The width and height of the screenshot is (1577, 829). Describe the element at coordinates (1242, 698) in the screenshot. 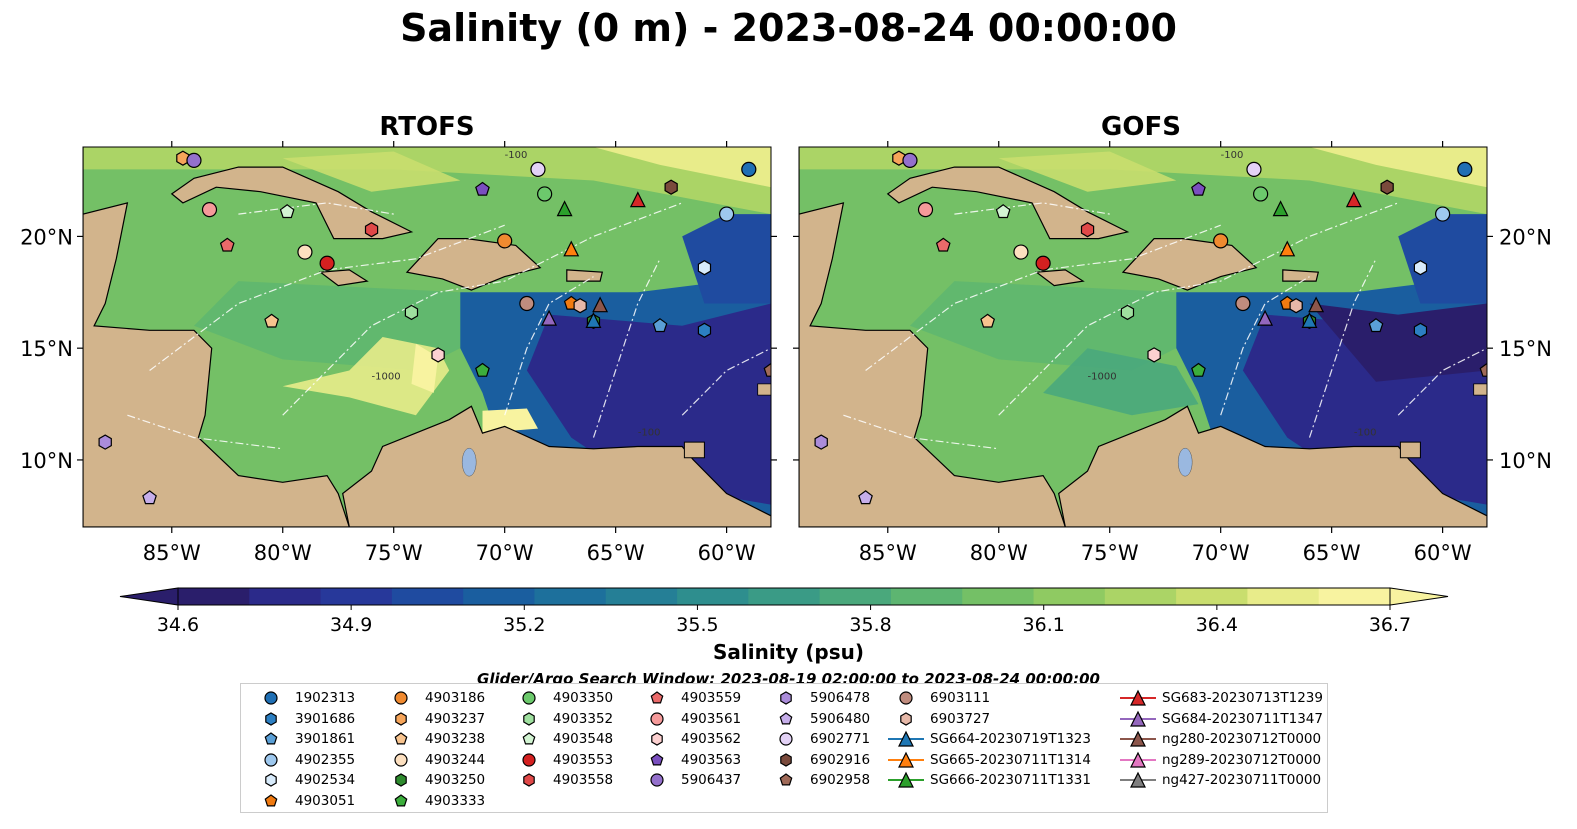

I see `legend-label: SG683-20230713T1239` at that location.